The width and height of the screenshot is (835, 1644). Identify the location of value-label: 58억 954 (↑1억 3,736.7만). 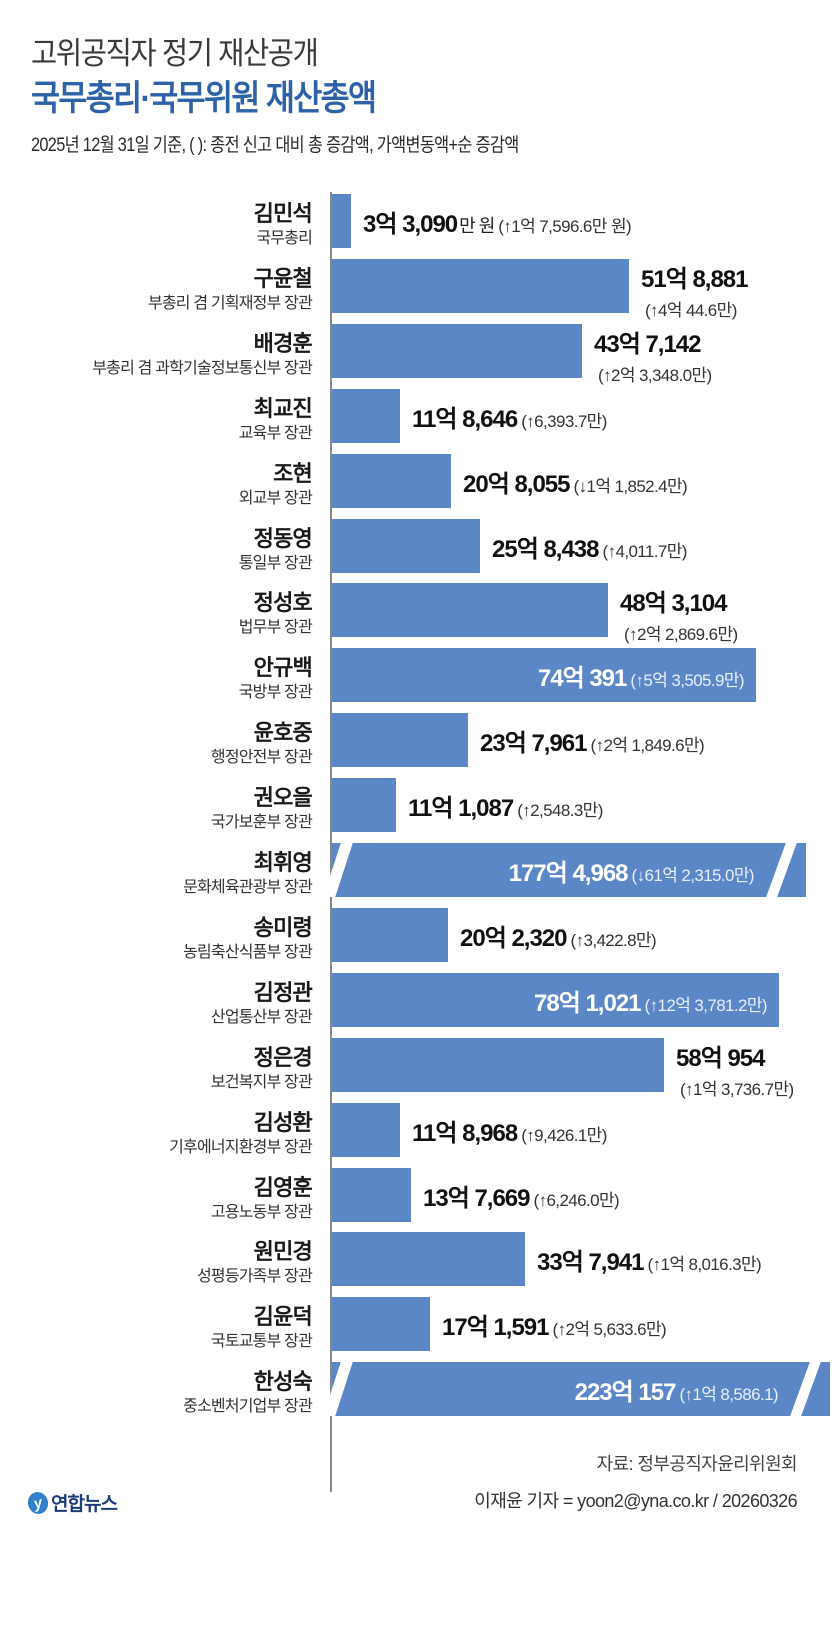
(735, 1069).